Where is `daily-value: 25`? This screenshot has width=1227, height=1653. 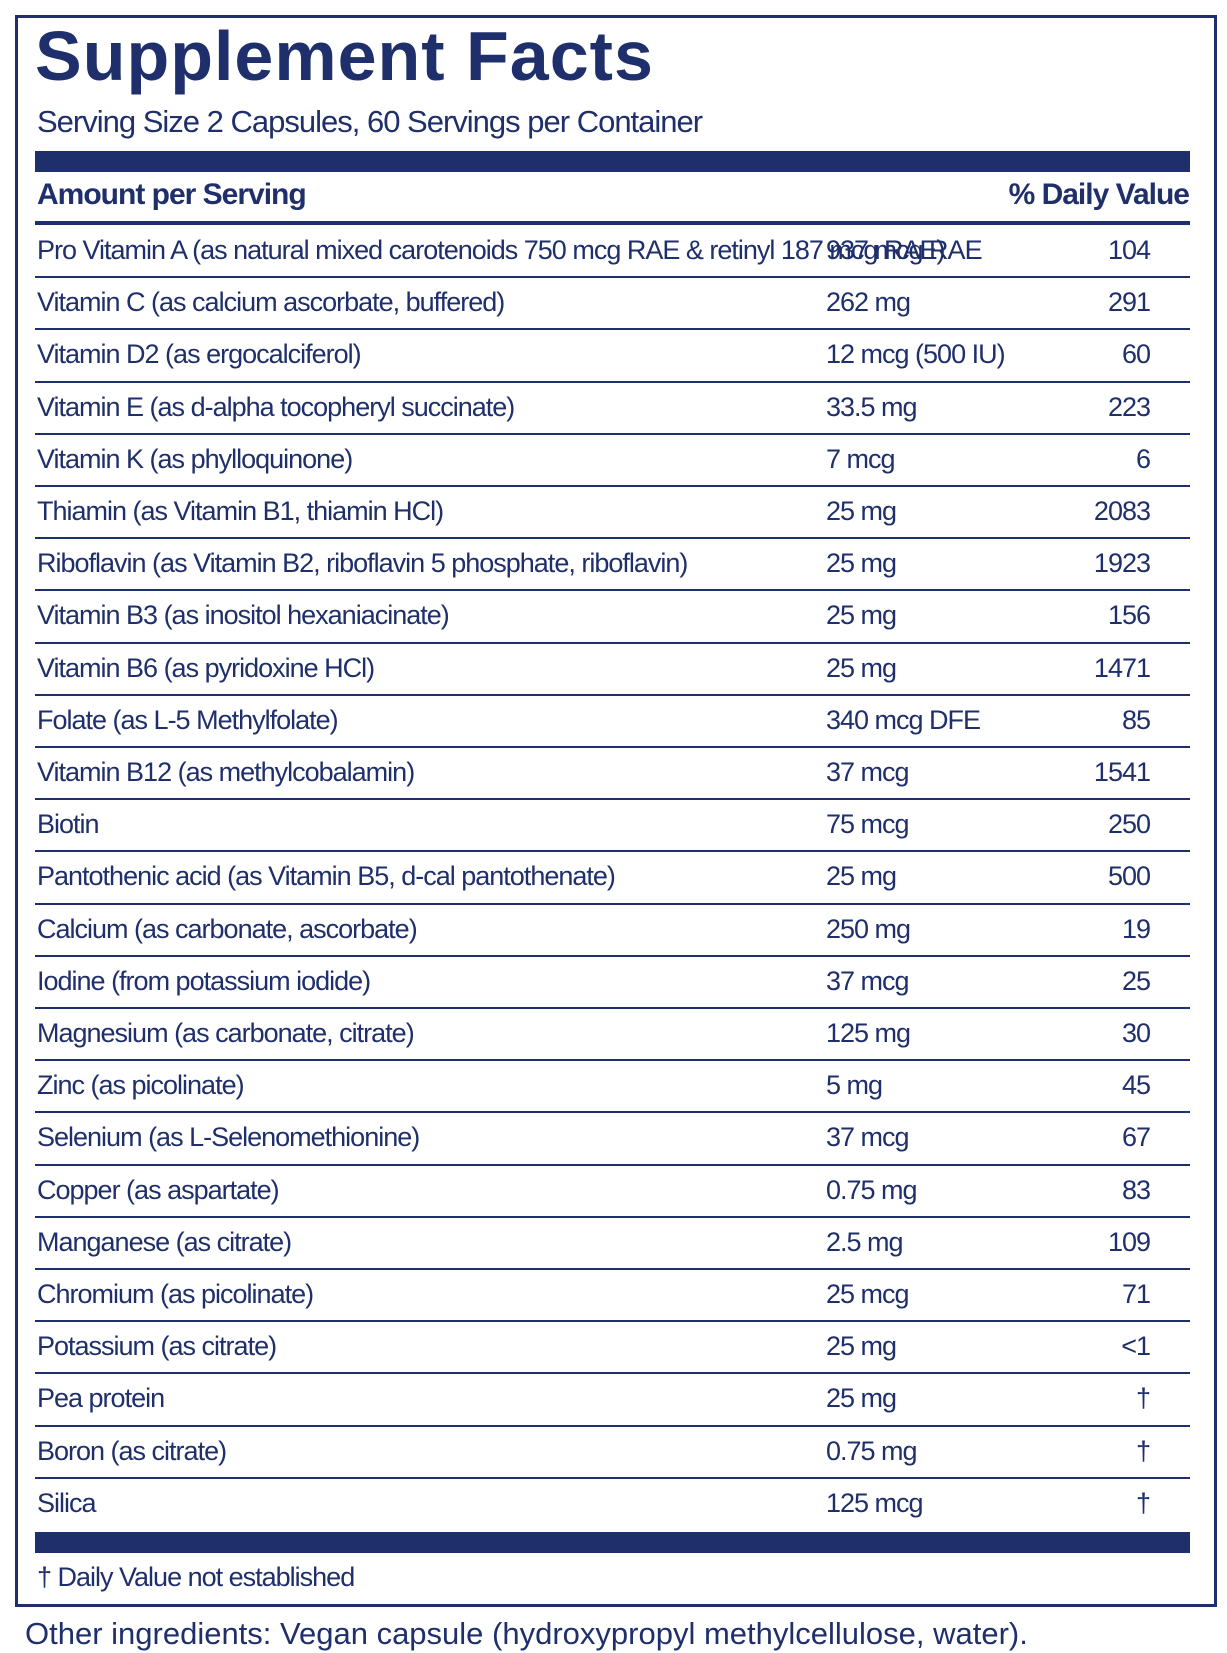
daily-value: 25 is located at coordinates (1136, 980).